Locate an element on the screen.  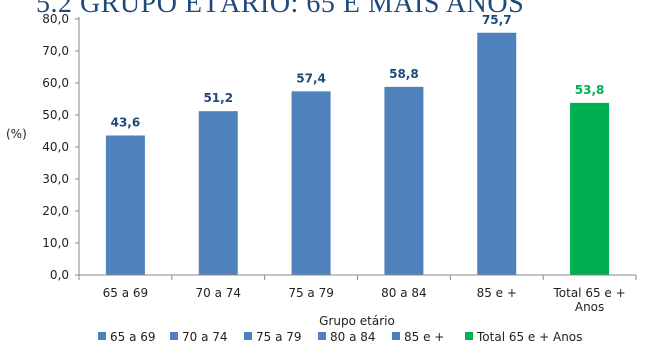
category-label: 80 a 84 is located at coordinates (404, 293).